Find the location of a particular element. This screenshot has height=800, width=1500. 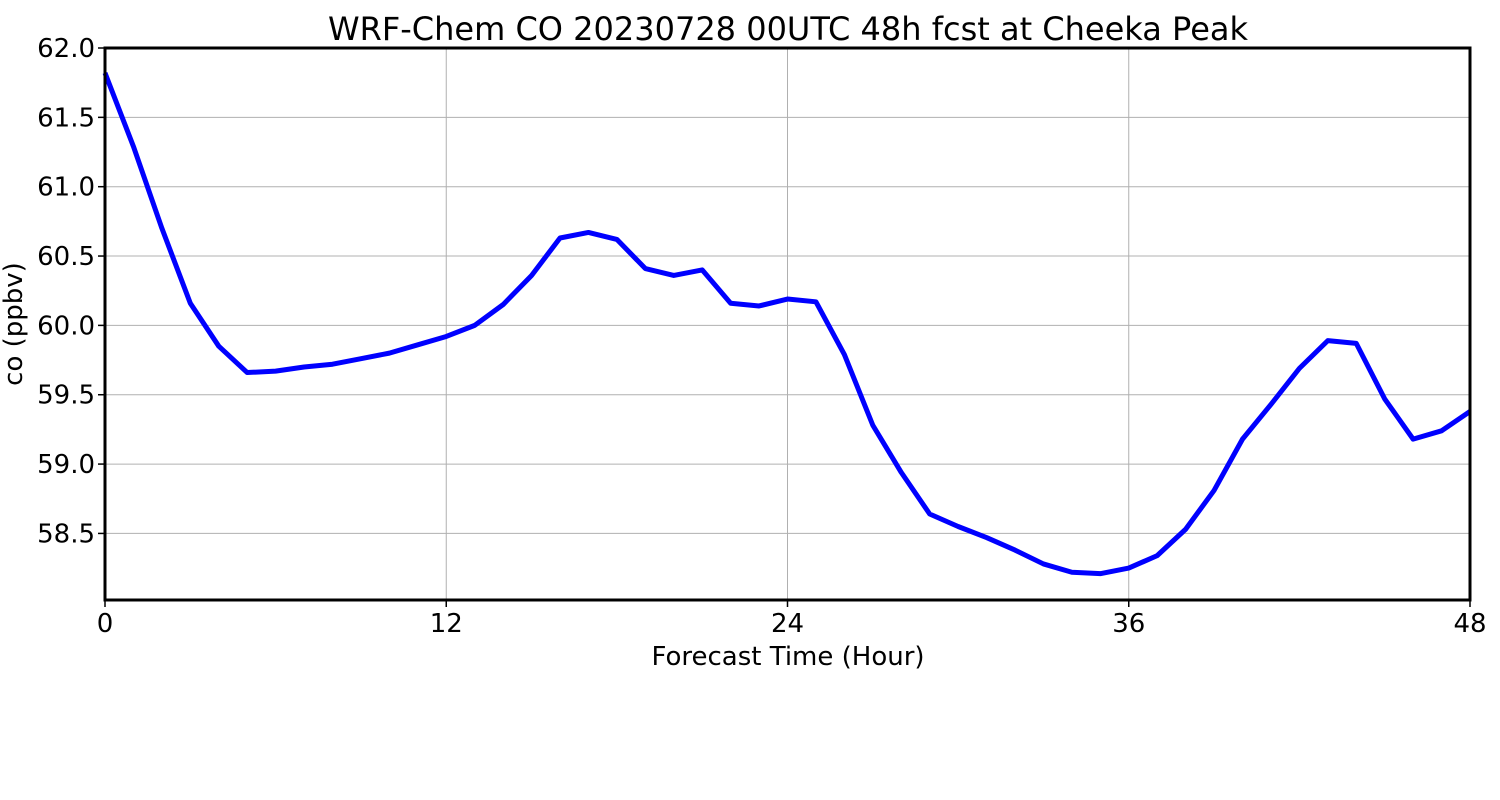

y-tick-label: 60.0 is located at coordinates (66, 326).